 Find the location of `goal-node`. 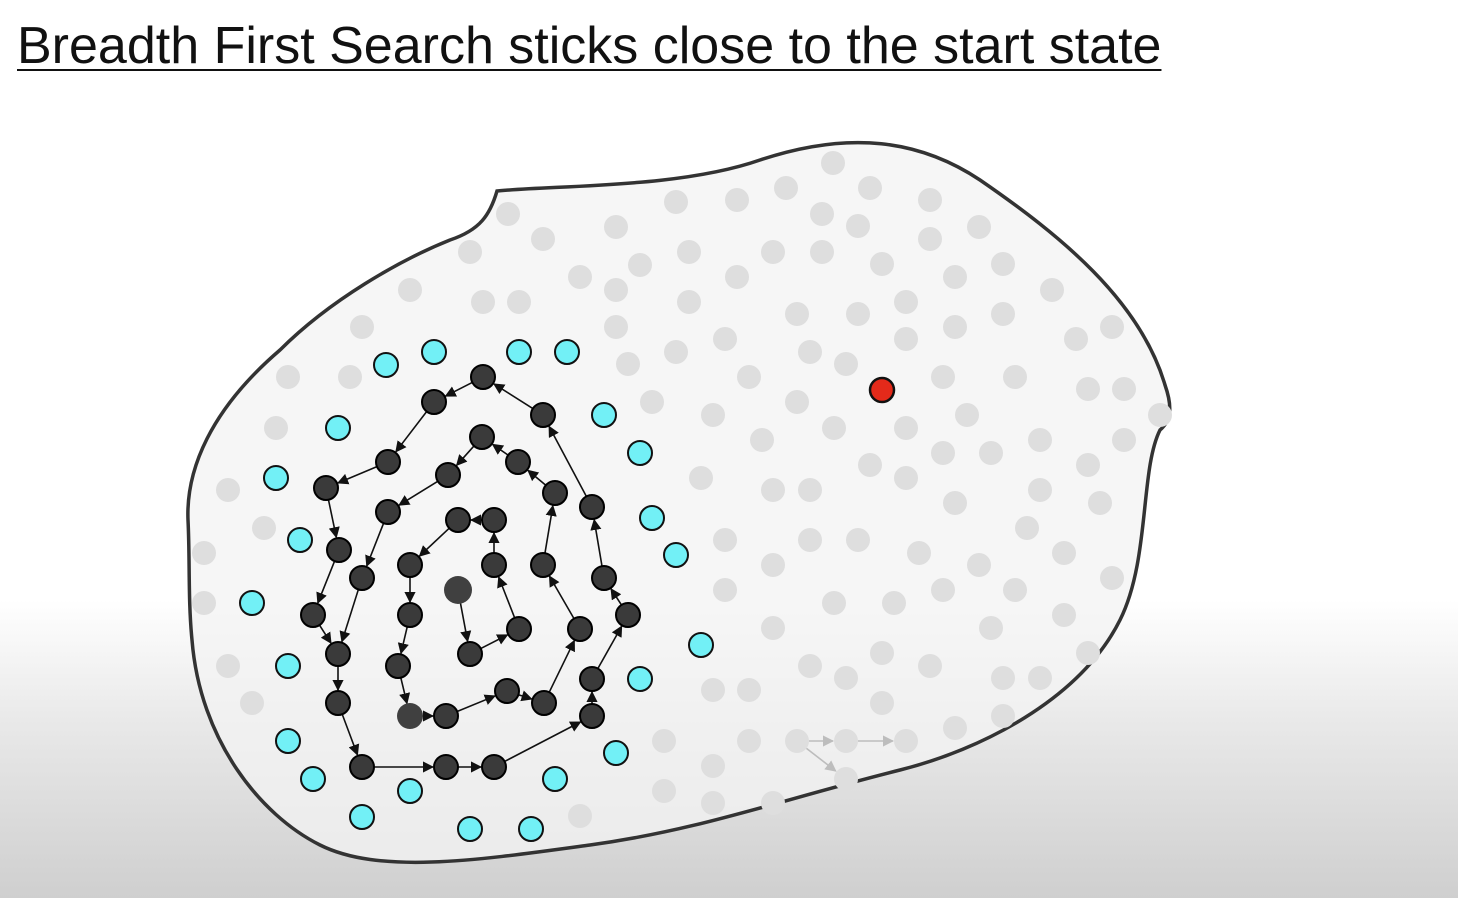

goal-node is located at coordinates (882, 390).